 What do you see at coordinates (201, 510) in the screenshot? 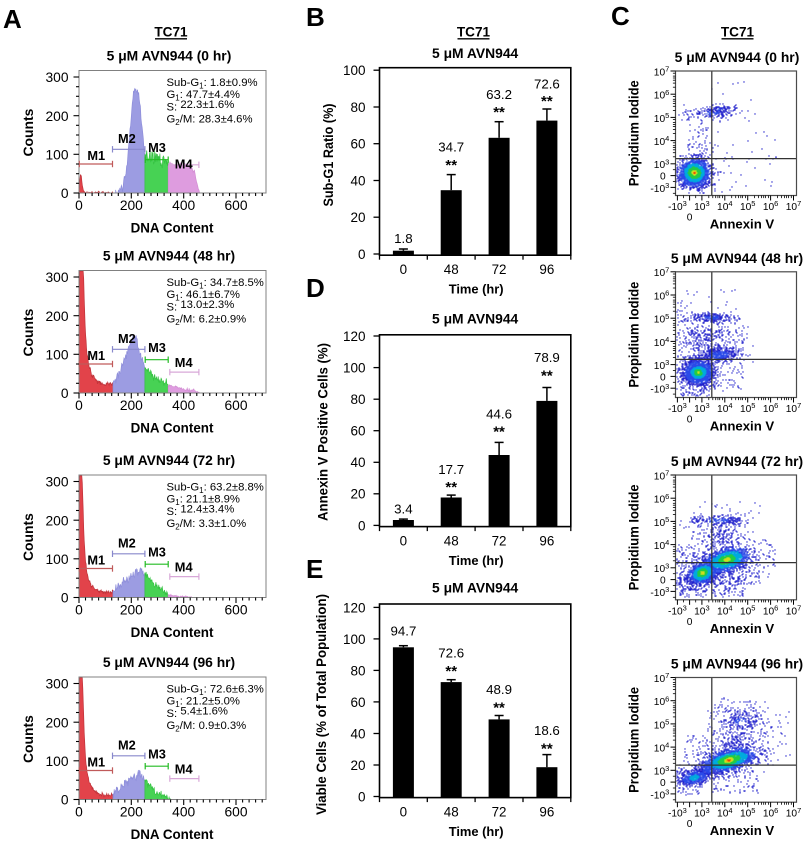
I see `svg-text: S: 12.4±3.4%` at bounding box center [201, 510].